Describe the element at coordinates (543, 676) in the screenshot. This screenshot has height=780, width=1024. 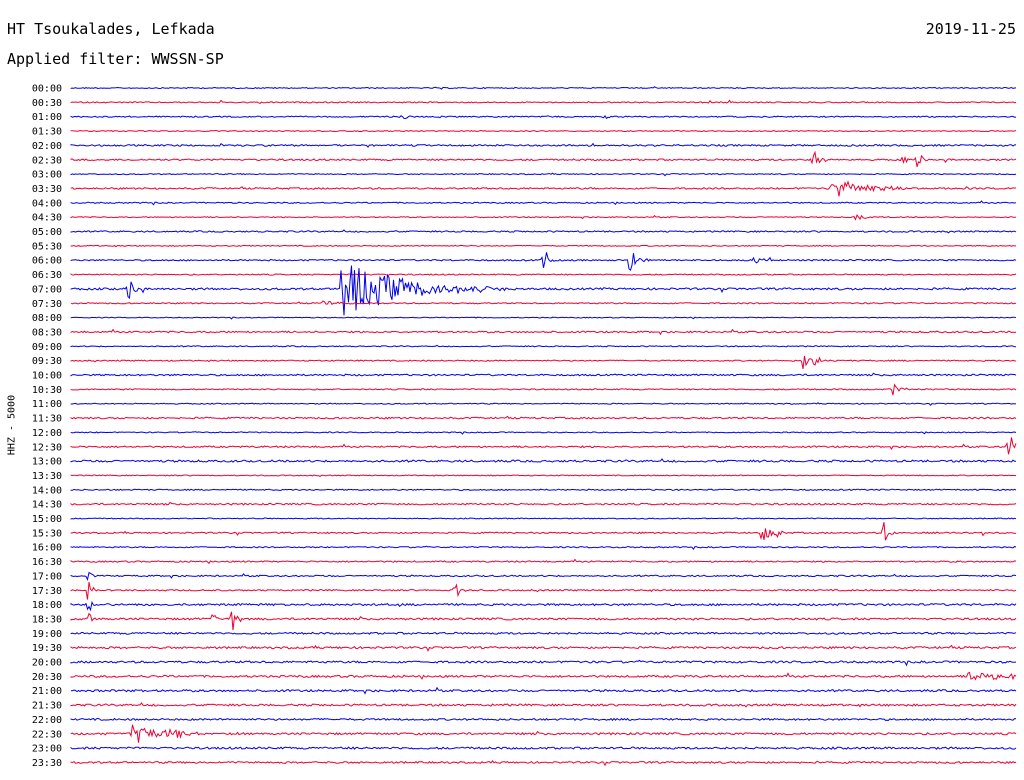
I see `trace-2030` at that location.